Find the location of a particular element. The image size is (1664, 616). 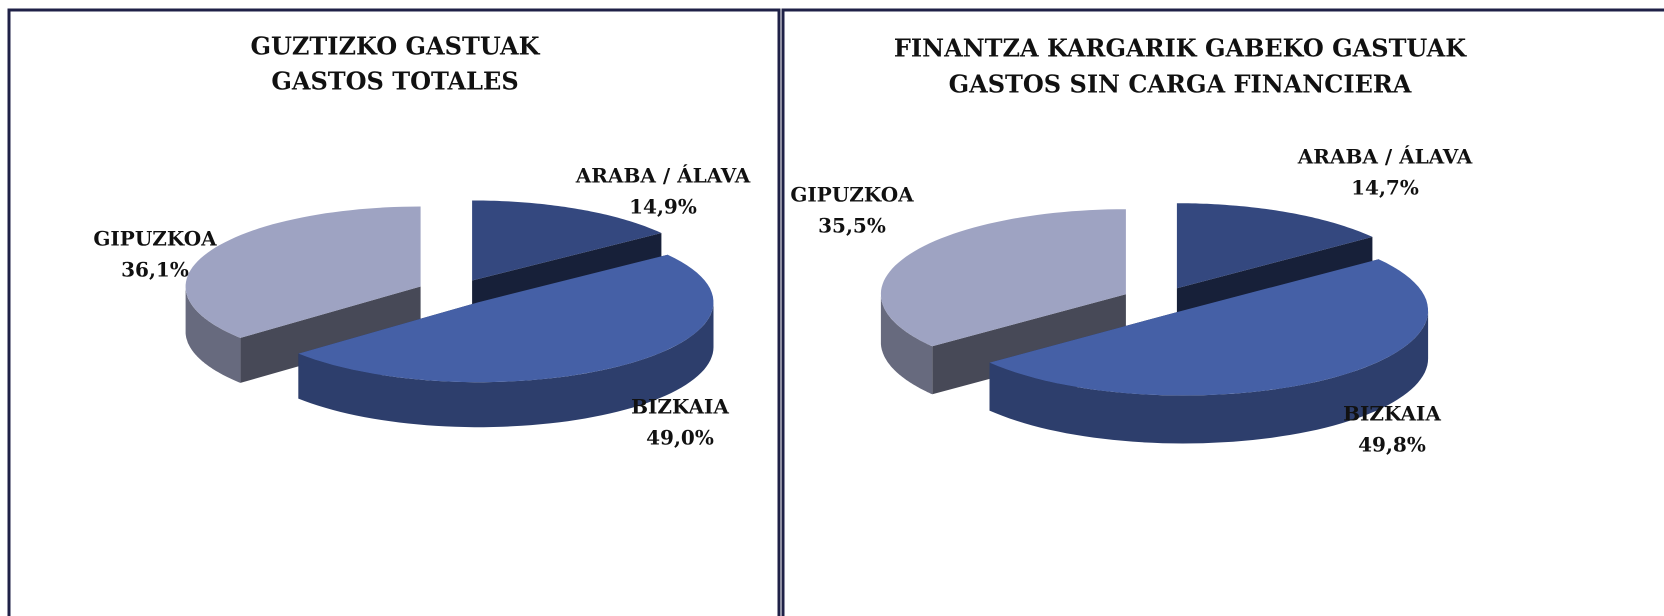

value-label: 14,9% is located at coordinates (663, 207).